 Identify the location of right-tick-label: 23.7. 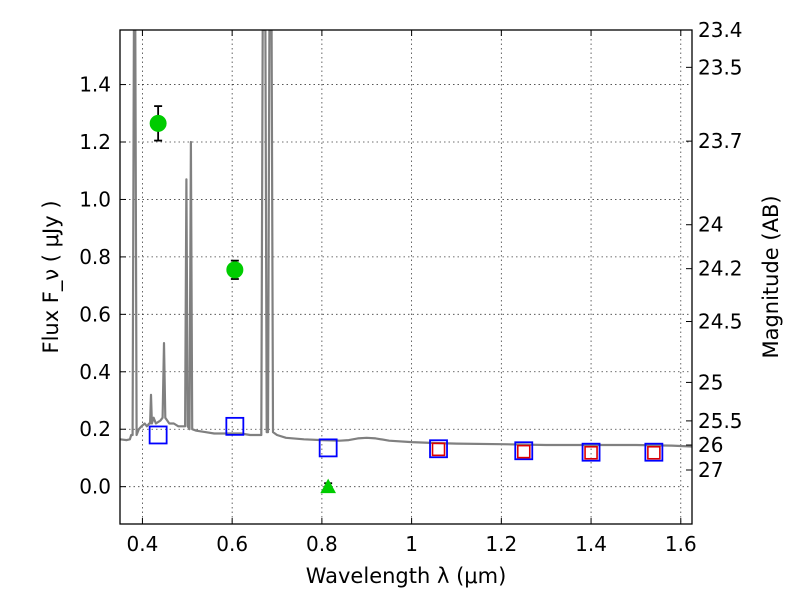
(720, 141).